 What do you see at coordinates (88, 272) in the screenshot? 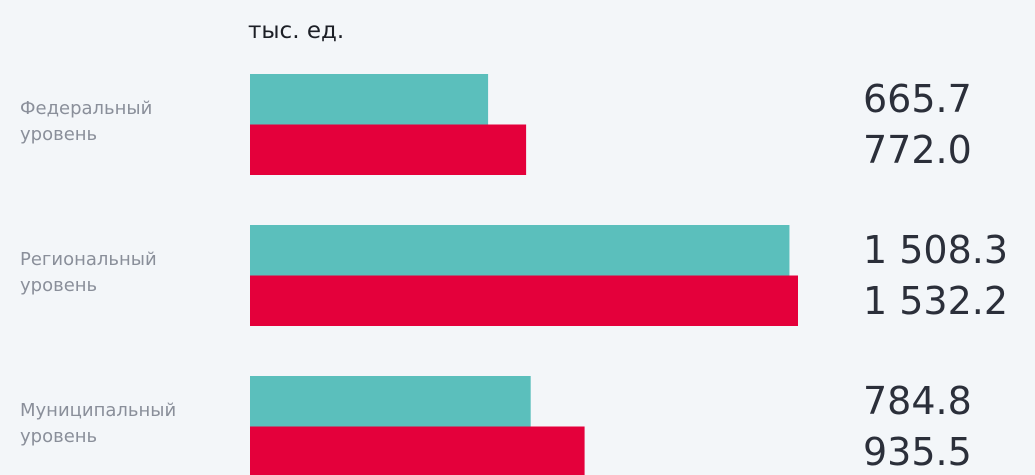
I see `category-label: Региональный уровень` at bounding box center [88, 272].